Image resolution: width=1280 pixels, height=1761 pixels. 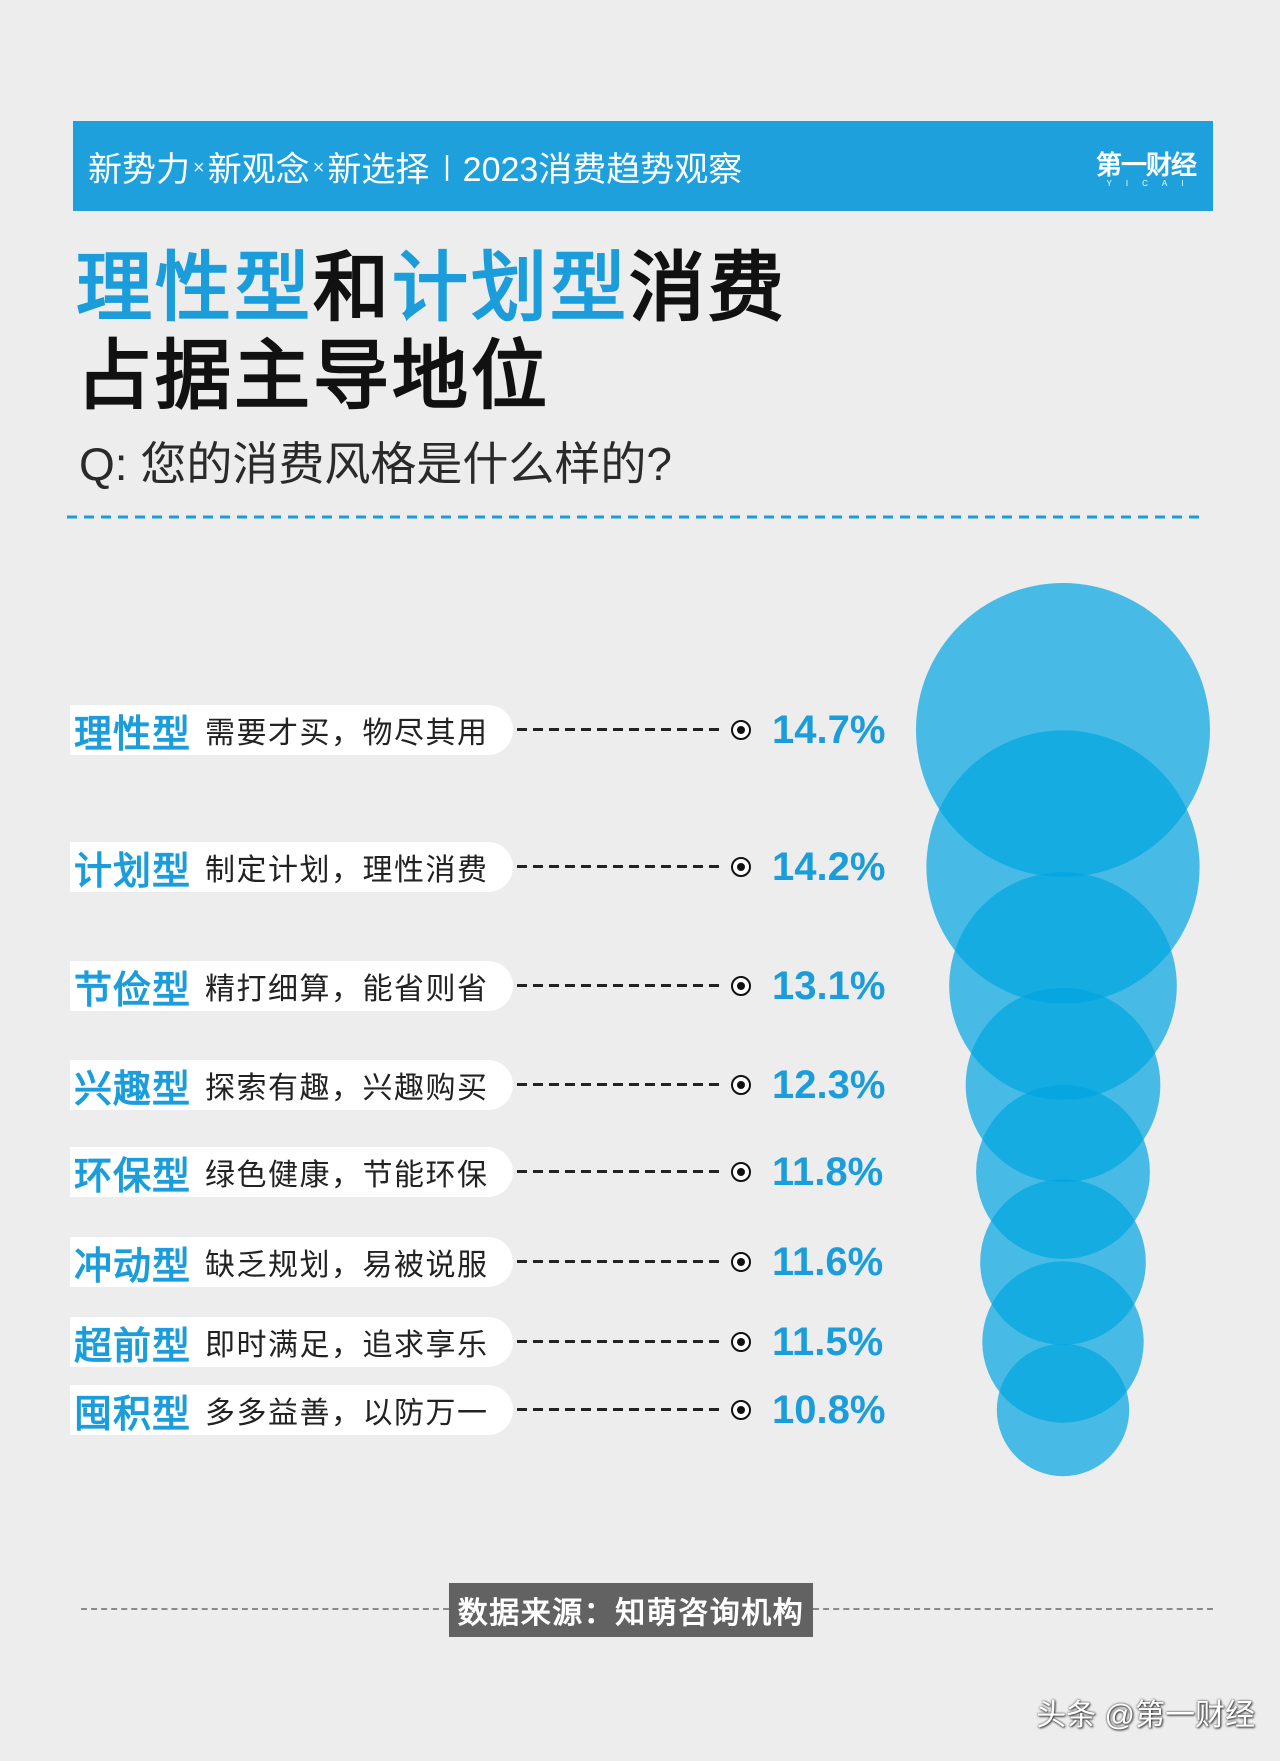 I want to click on type-description: 即时满足，追求享乐, so click(x=347, y=1345).